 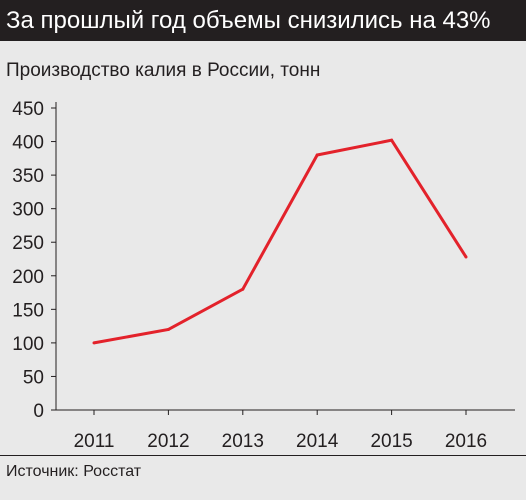 I want to click on x-tick-label: 2015, so click(x=391, y=441).